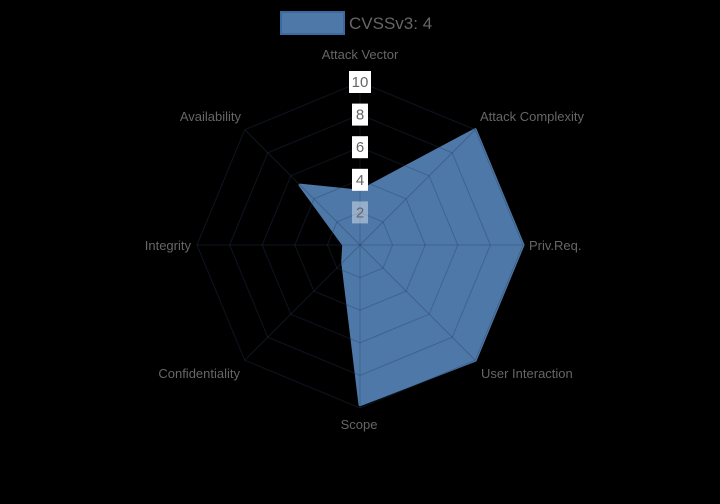 The image size is (720, 504). I want to click on legend: CVSSv3: 4, so click(356, 23).